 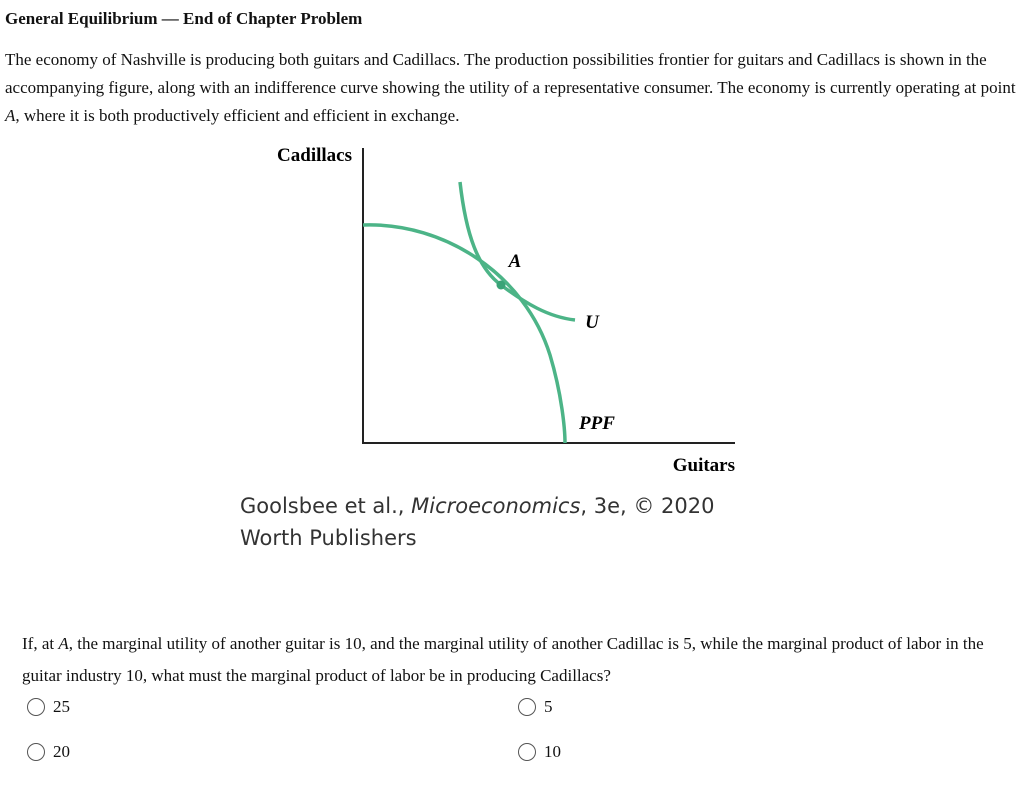 I want to click on option-label: 25, so click(x=61, y=706).